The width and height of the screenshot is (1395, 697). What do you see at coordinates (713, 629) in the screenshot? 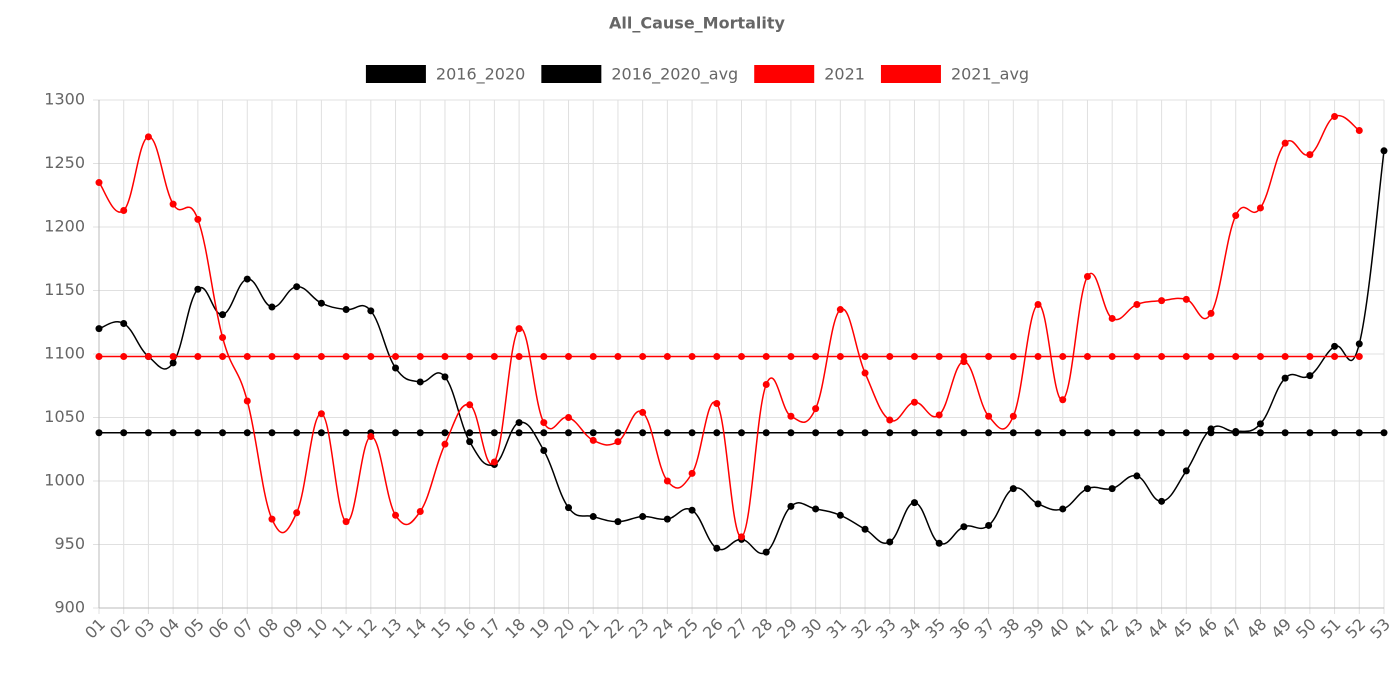
I see `x-tick-label: 26` at bounding box center [713, 629].